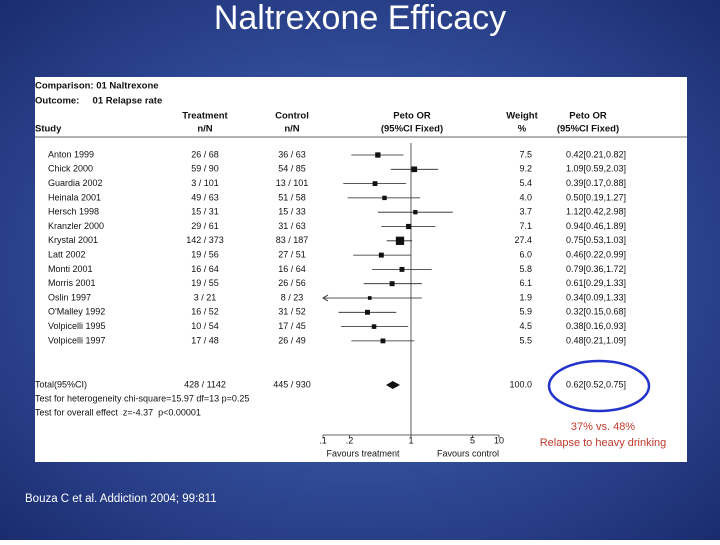 The height and width of the screenshot is (545, 720). Describe the element at coordinates (472, 440) in the screenshot. I see `x-tick-label: 5` at that location.